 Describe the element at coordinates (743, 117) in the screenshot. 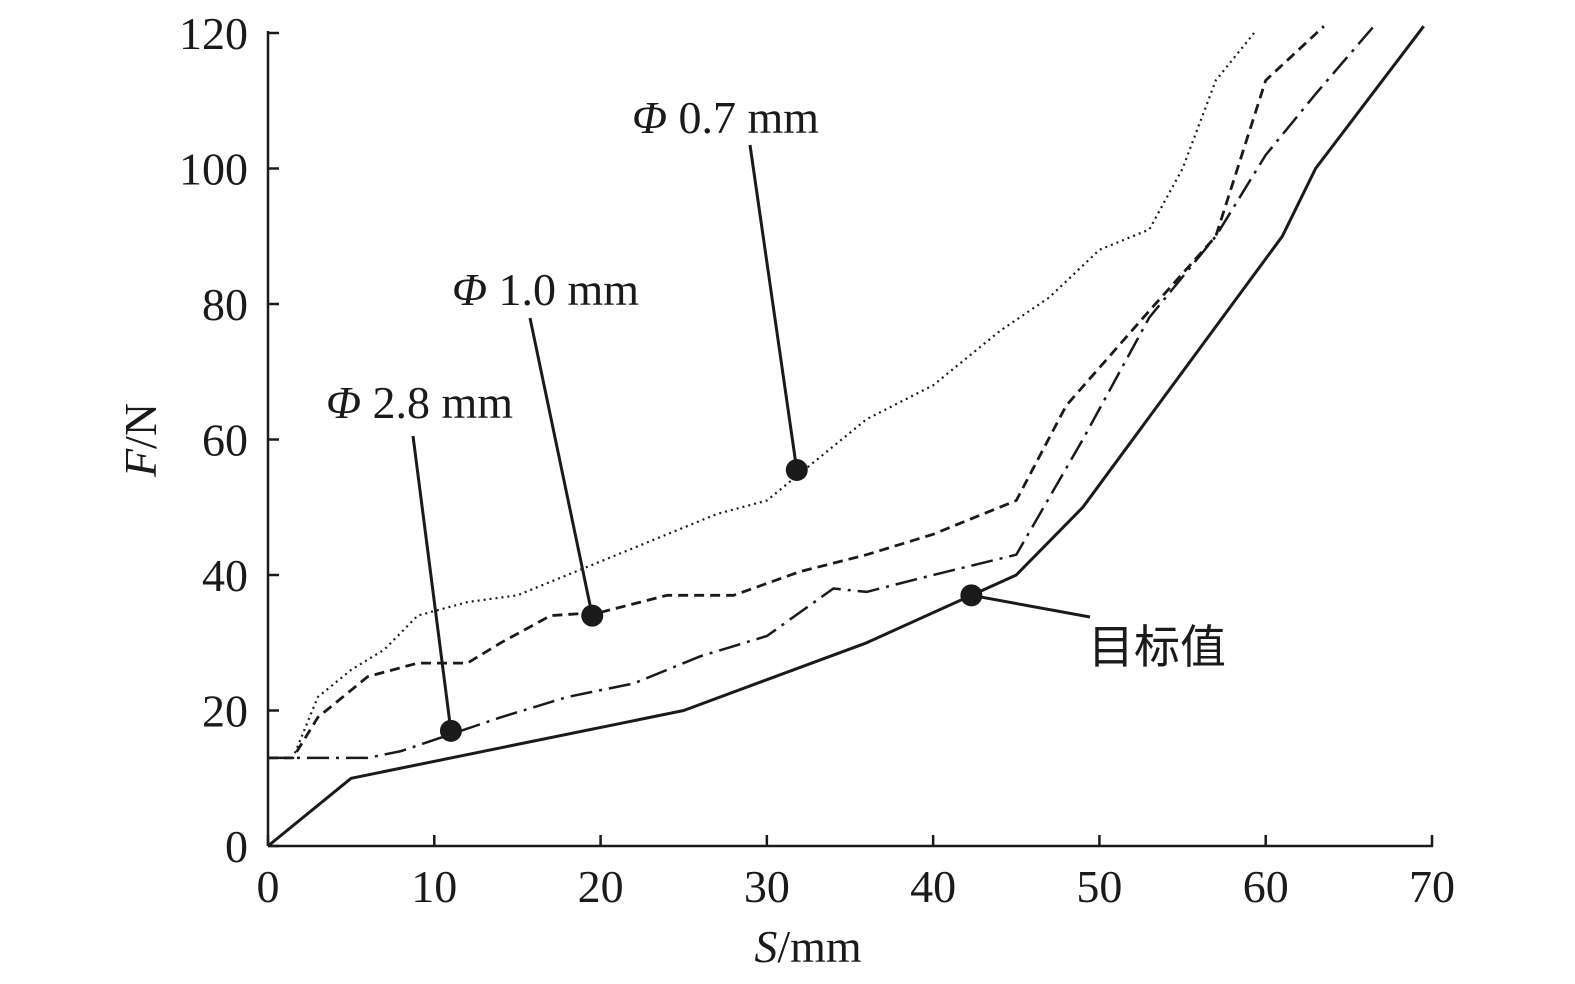

I see `annotation-text: 0.7 mm` at that location.